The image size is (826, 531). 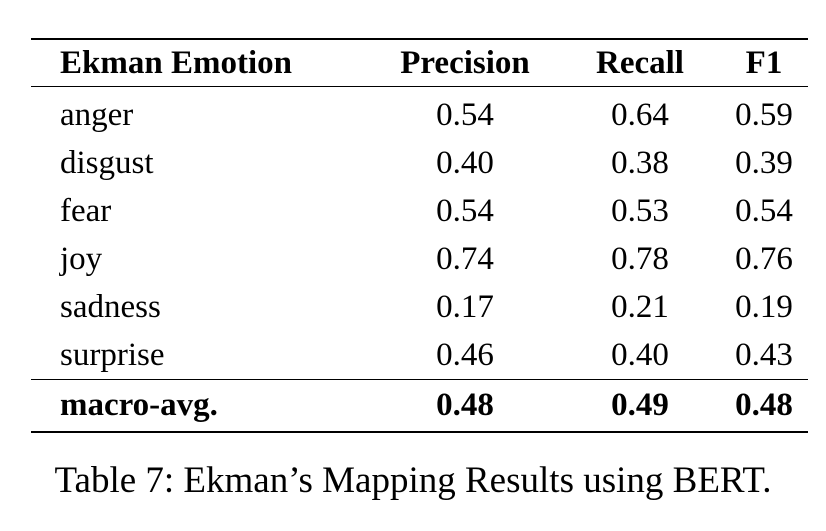 What do you see at coordinates (640, 114) in the screenshot?
I see `recall-cell: 0.64` at bounding box center [640, 114].